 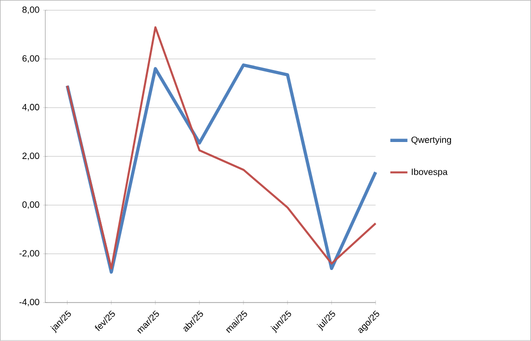 What do you see at coordinates (29, 302) in the screenshot?
I see `y-tick-label: -4,00` at bounding box center [29, 302].